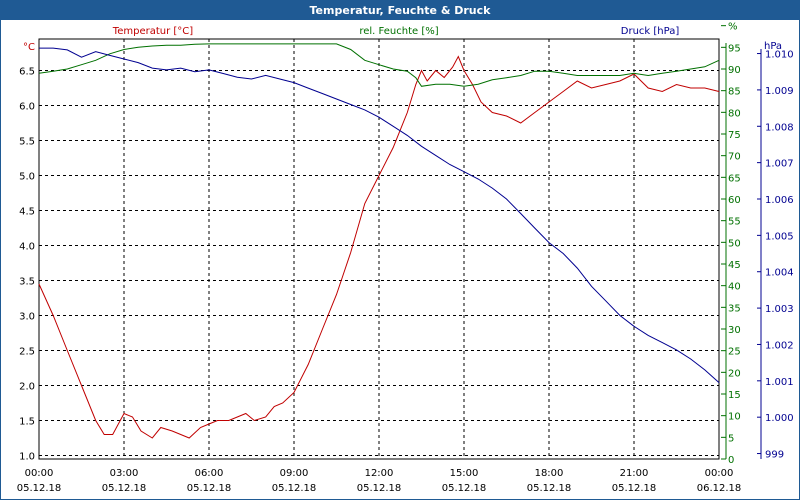  Describe the element at coordinates (27, 177) in the screenshot. I see `temperature-tick-label: 5.0` at that location.